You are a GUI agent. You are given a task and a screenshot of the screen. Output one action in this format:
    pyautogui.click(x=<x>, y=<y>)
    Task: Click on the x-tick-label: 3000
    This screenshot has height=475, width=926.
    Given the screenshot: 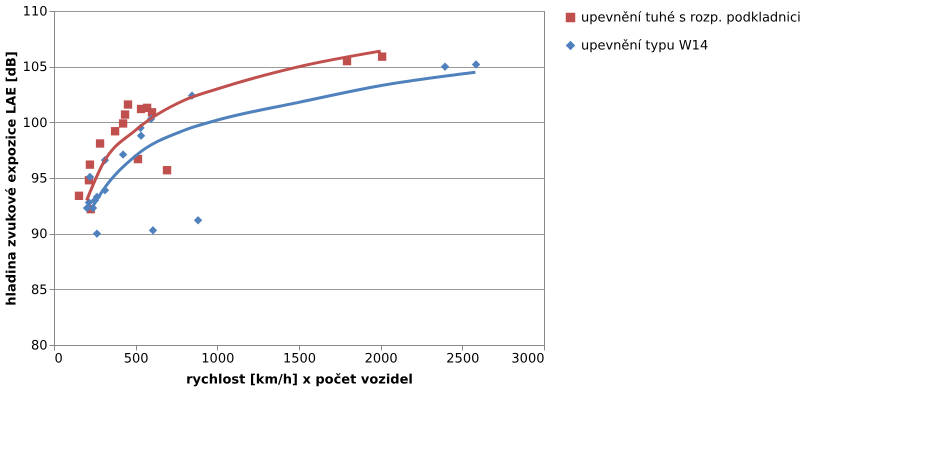 What is the action you would take?
    pyautogui.click(x=527, y=359)
    